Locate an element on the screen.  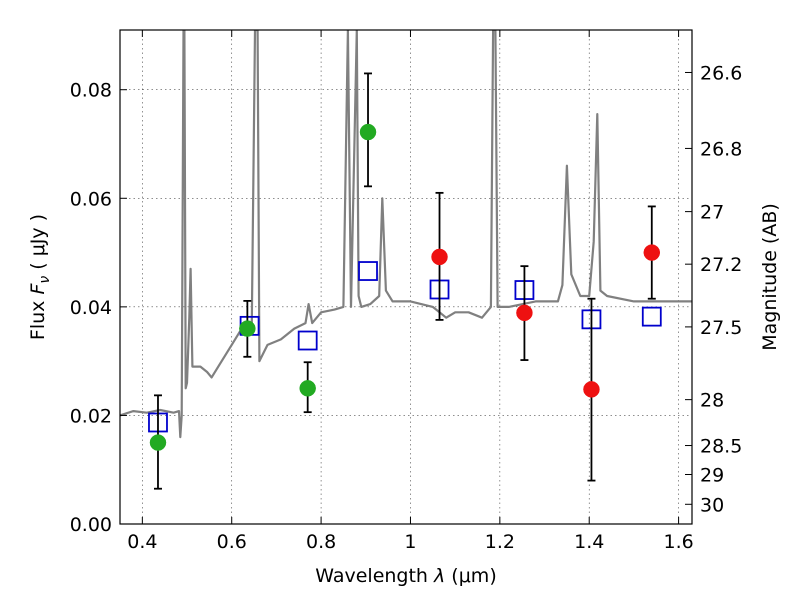
x-tick-label: 0.6 is located at coordinates (232, 542).